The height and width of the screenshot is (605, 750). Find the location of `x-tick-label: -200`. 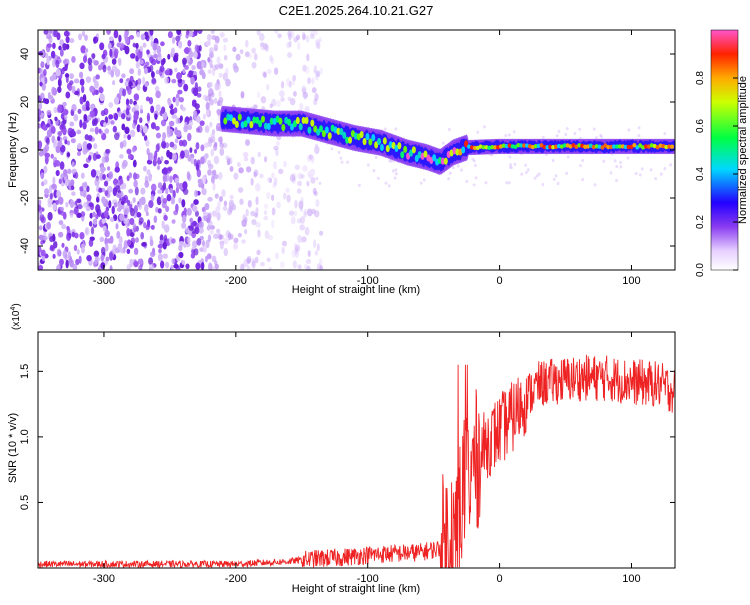

x-tick-label: -200 is located at coordinates (236, 579).